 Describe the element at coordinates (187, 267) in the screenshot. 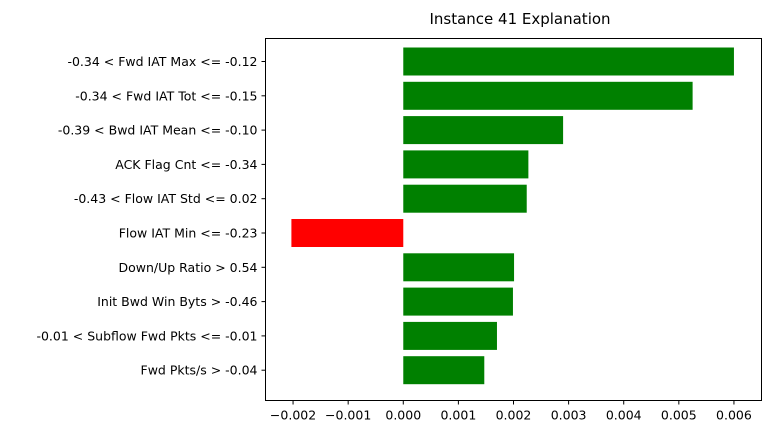

I see `y-tick-label-6: Down/Up Ratio > 0.54` at that location.